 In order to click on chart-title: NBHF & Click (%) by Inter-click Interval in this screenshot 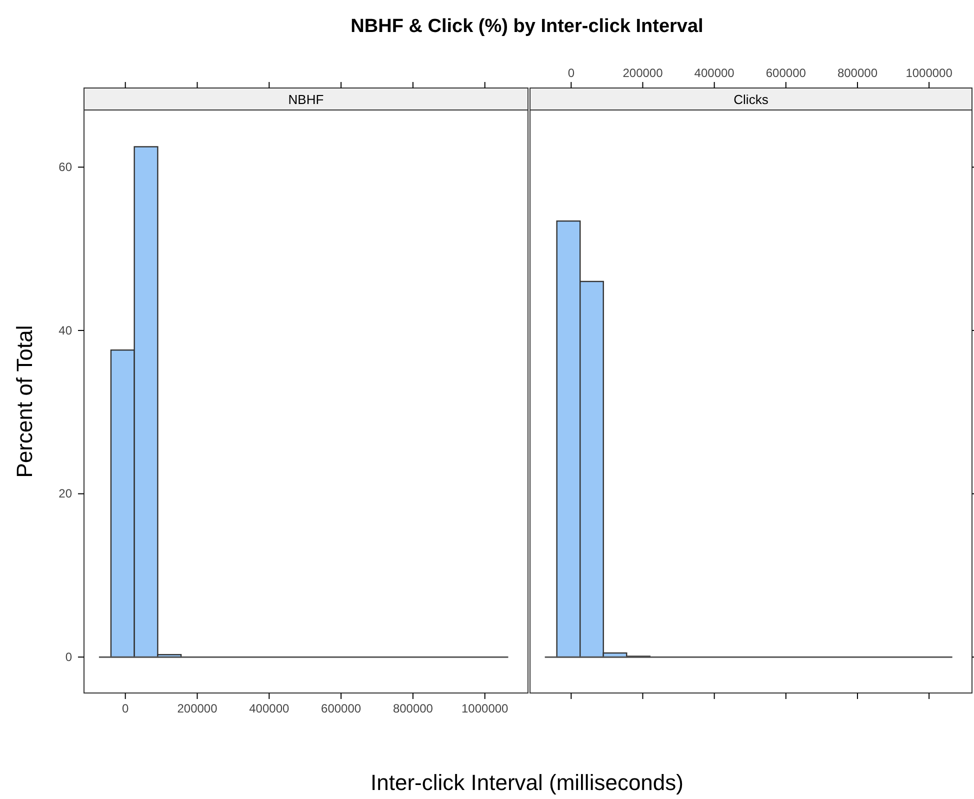, I will do `click(527, 26)`.